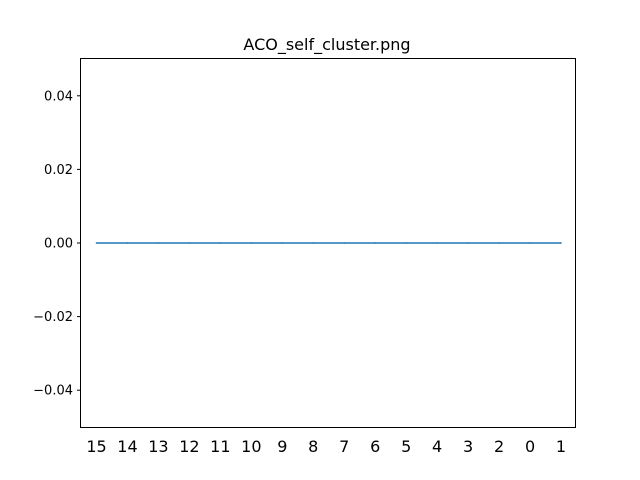 The image size is (640, 480). I want to click on xtick-label: 12, so click(189, 446).